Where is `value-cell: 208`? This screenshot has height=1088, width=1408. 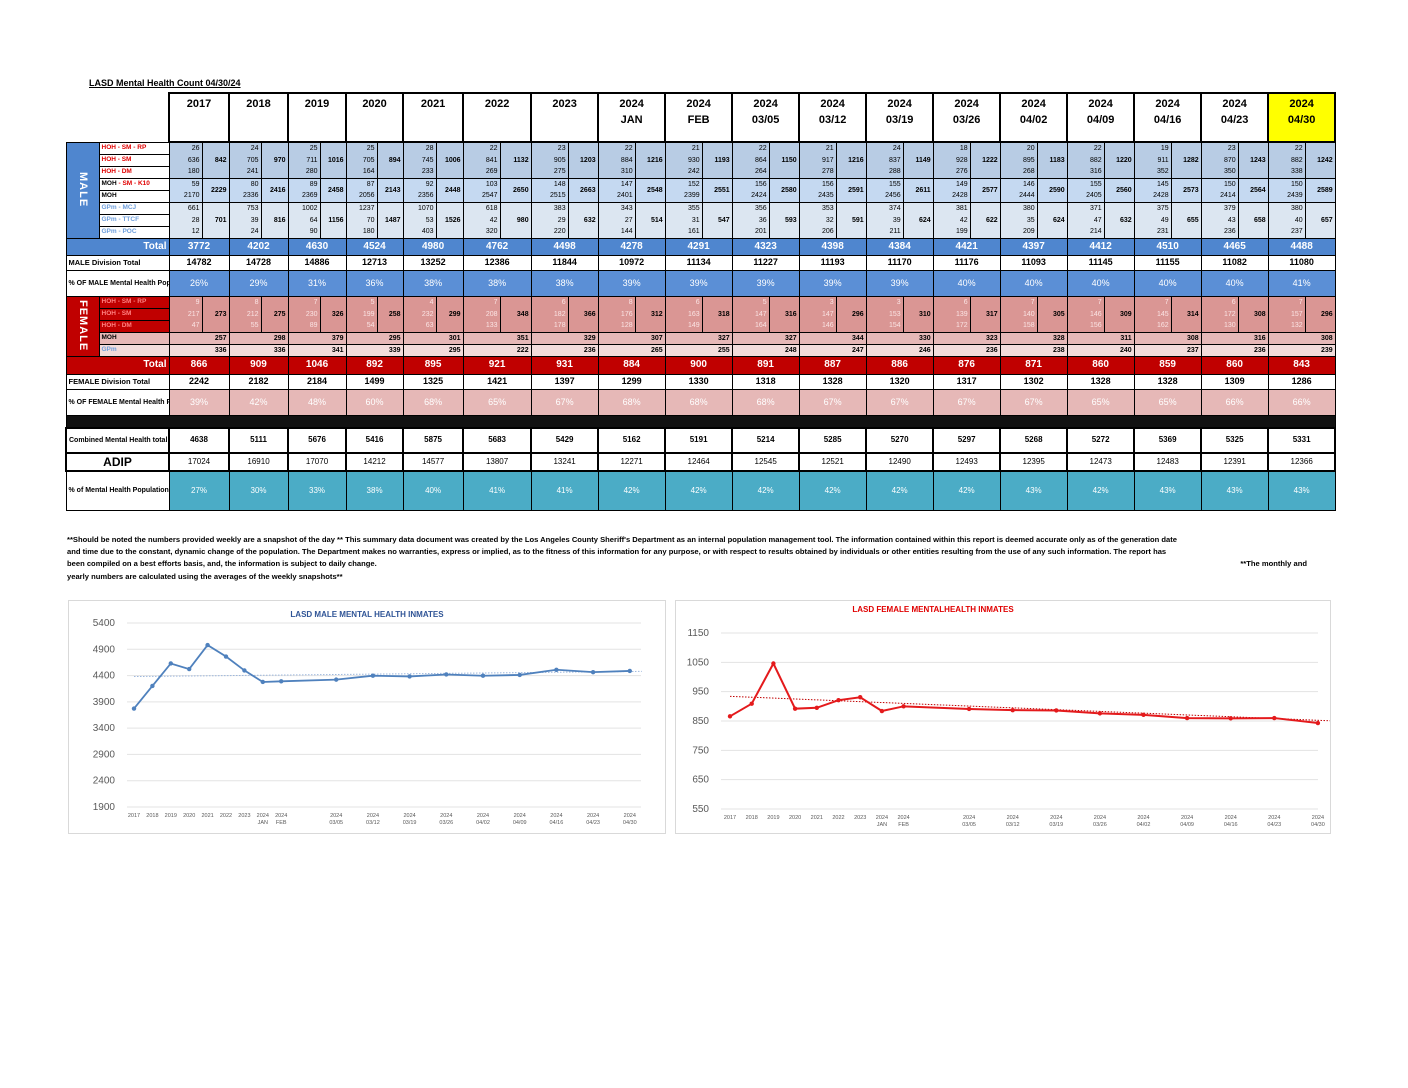 value-cell: 208 is located at coordinates (481, 314).